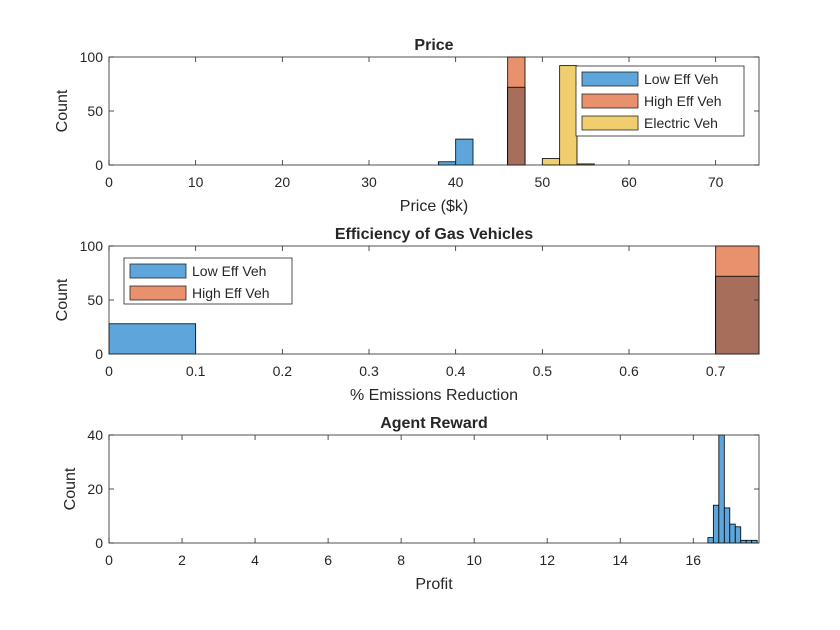  Describe the element at coordinates (434, 300) in the screenshot. I see `bars` at that location.